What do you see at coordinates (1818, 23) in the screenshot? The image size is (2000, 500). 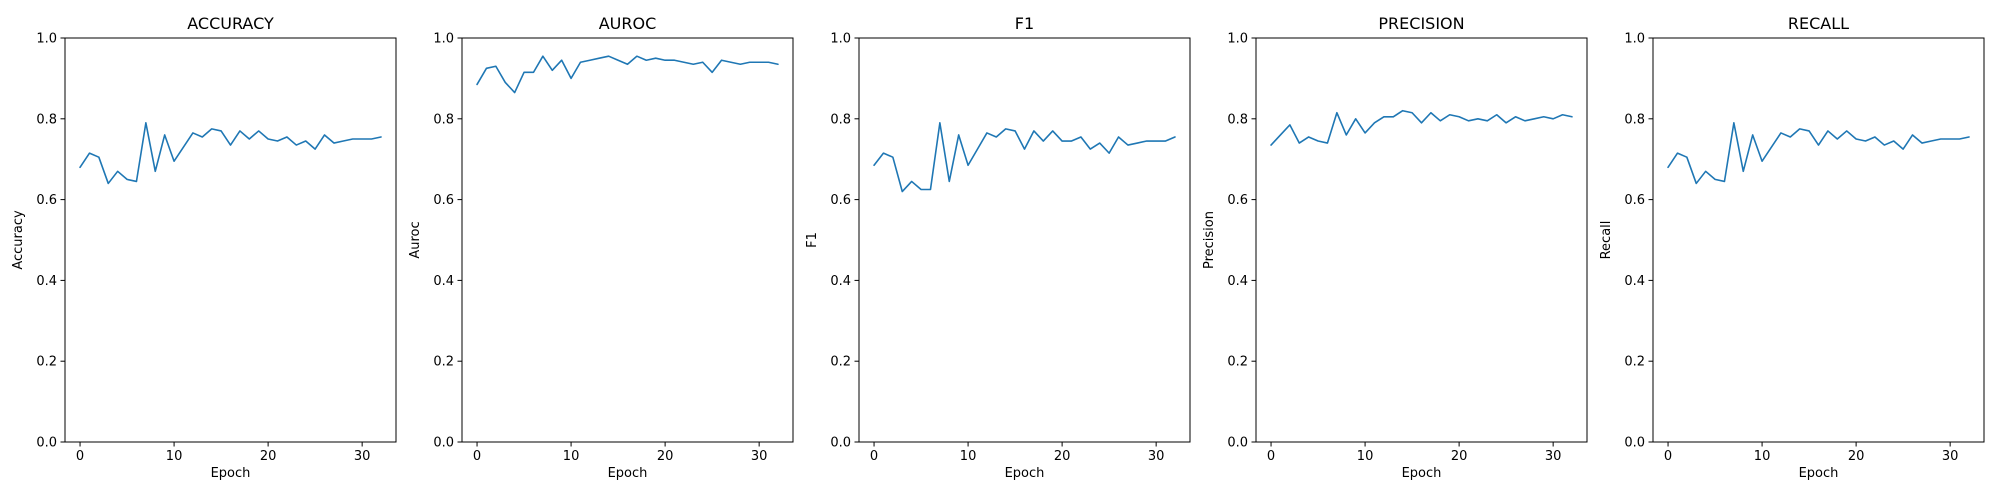 I see `chart-title: RECALL` at bounding box center [1818, 23].